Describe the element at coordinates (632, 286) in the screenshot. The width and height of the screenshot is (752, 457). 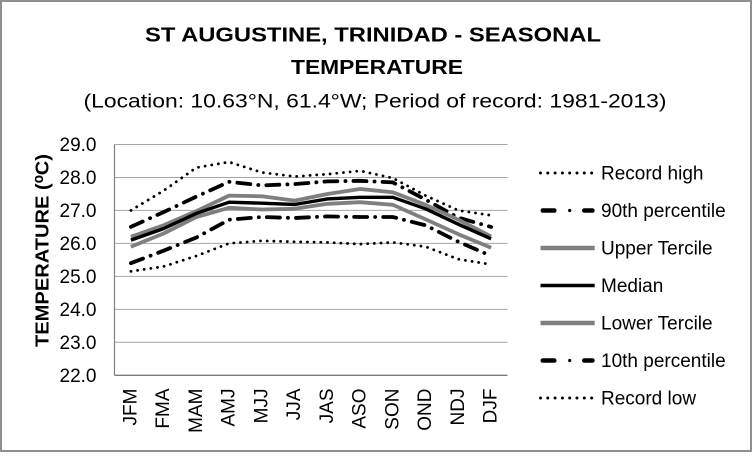
I see `svg-text: Median` at that location.